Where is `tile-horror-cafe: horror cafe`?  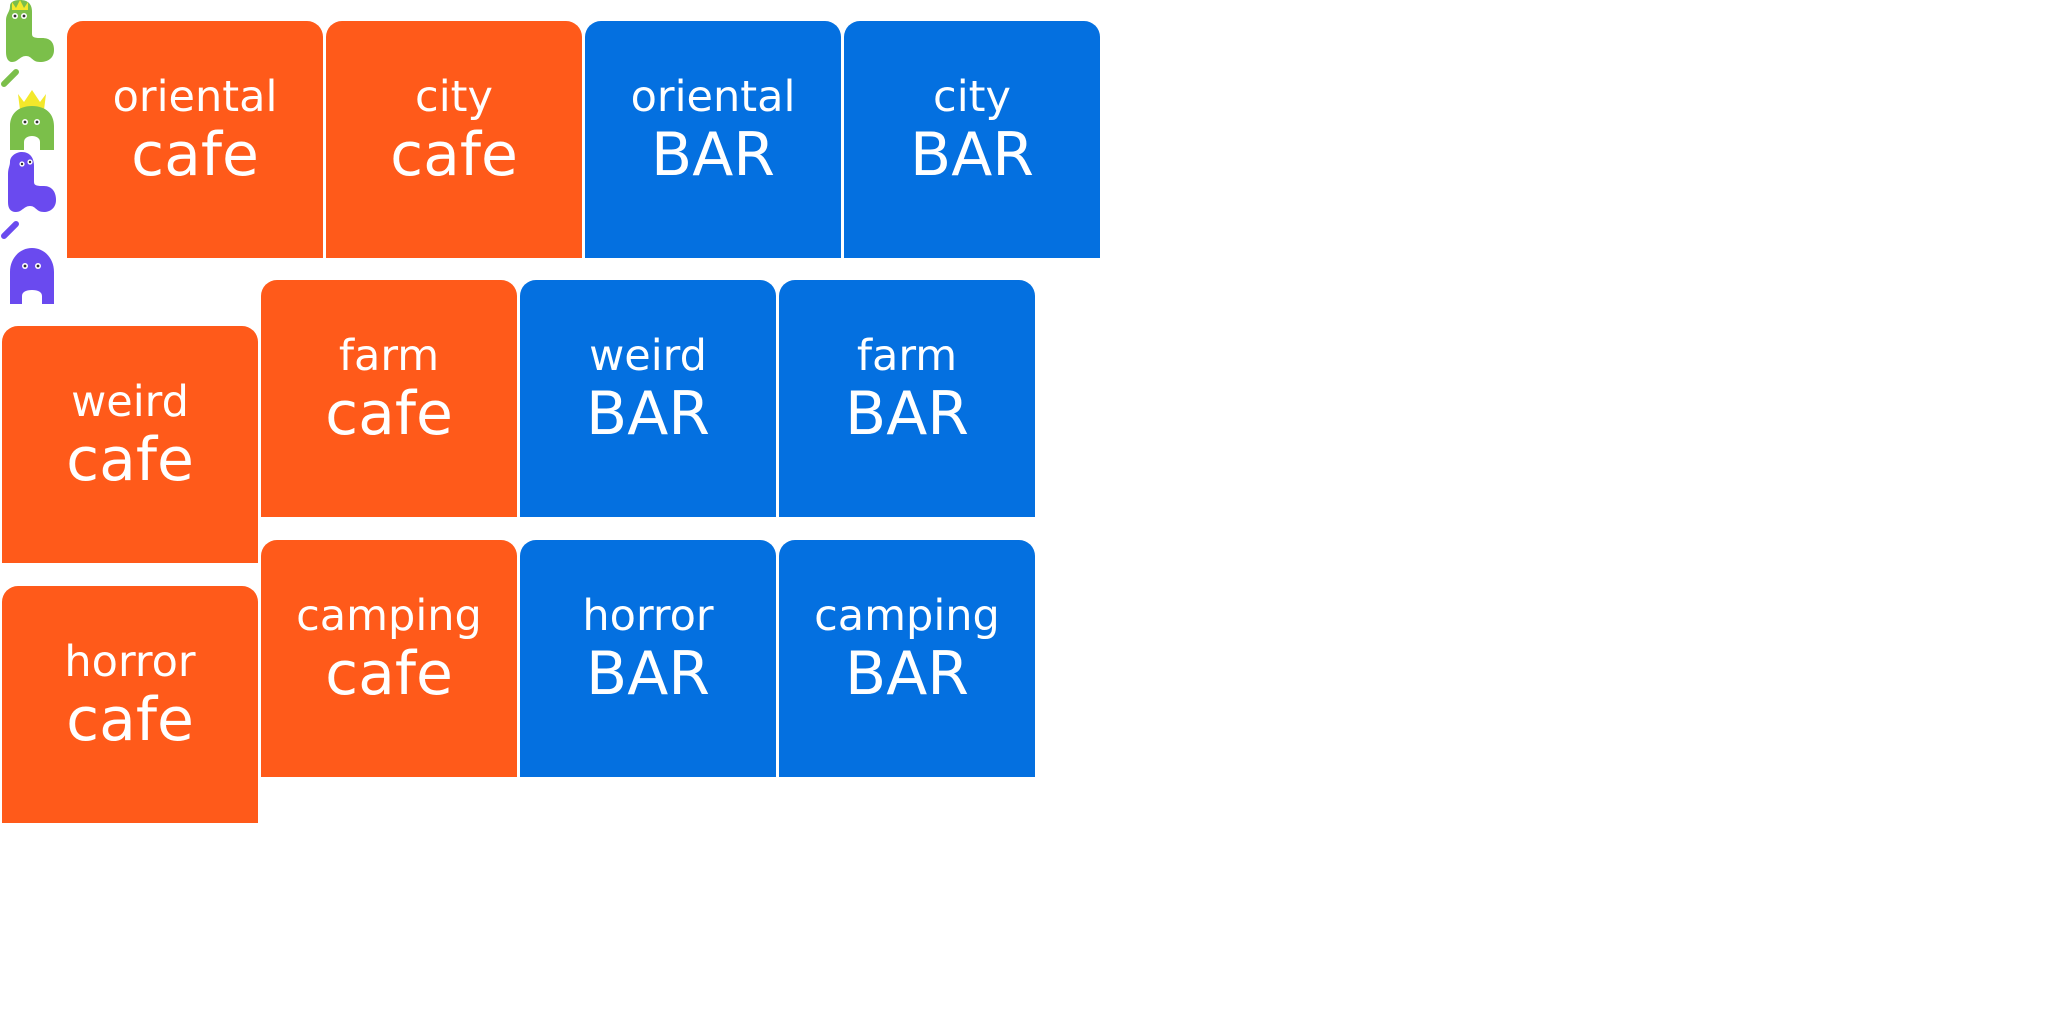 tile-horror-cafe: horror cafe is located at coordinates (130, 704).